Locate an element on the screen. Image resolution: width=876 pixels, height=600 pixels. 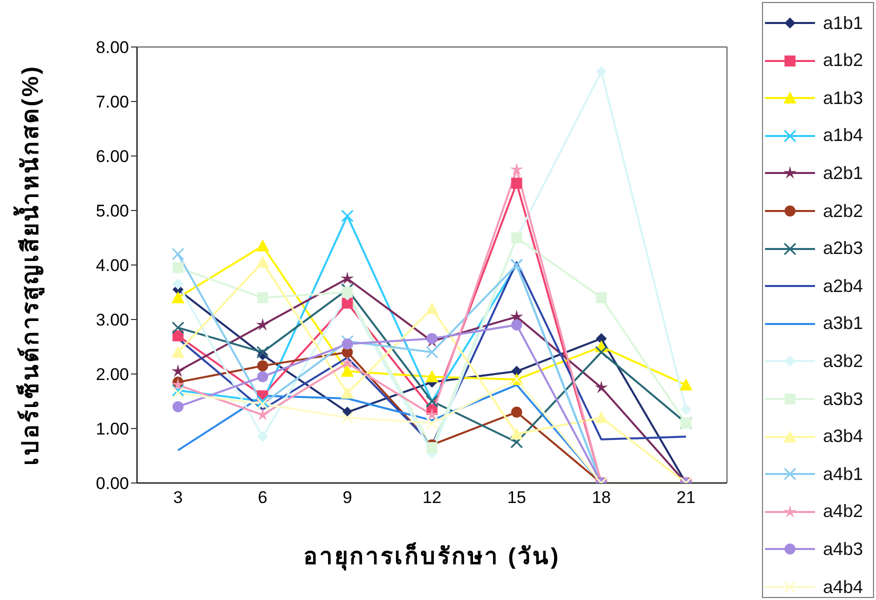
legend-label: a2b4 is located at coordinates (843, 286).